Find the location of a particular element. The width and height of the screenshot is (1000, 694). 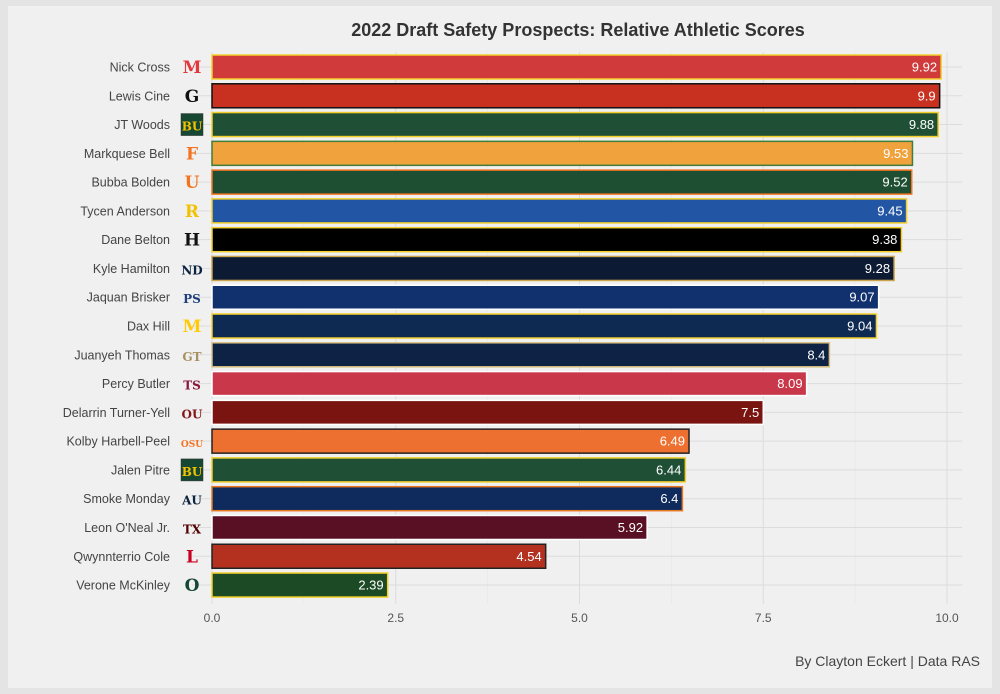

category-label: Tycen Anderson is located at coordinates (125, 211).